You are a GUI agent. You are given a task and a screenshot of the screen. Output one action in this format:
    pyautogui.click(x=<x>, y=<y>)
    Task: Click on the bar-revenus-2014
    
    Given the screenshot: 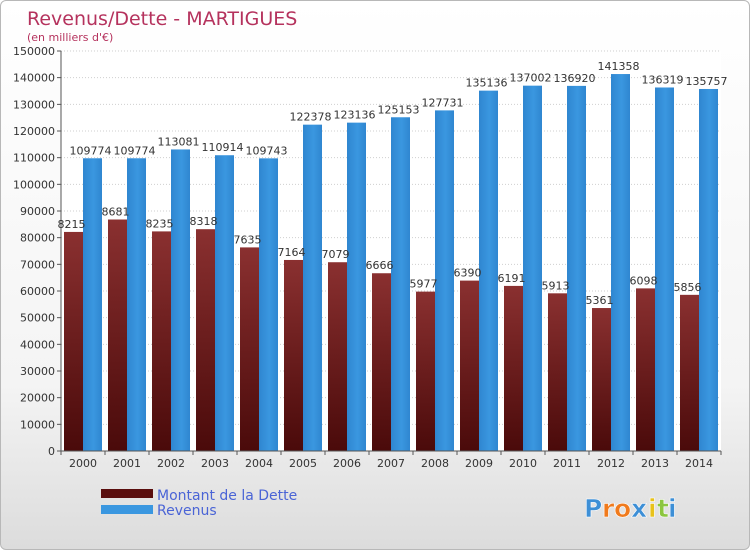 What is the action you would take?
    pyautogui.click(x=708, y=270)
    